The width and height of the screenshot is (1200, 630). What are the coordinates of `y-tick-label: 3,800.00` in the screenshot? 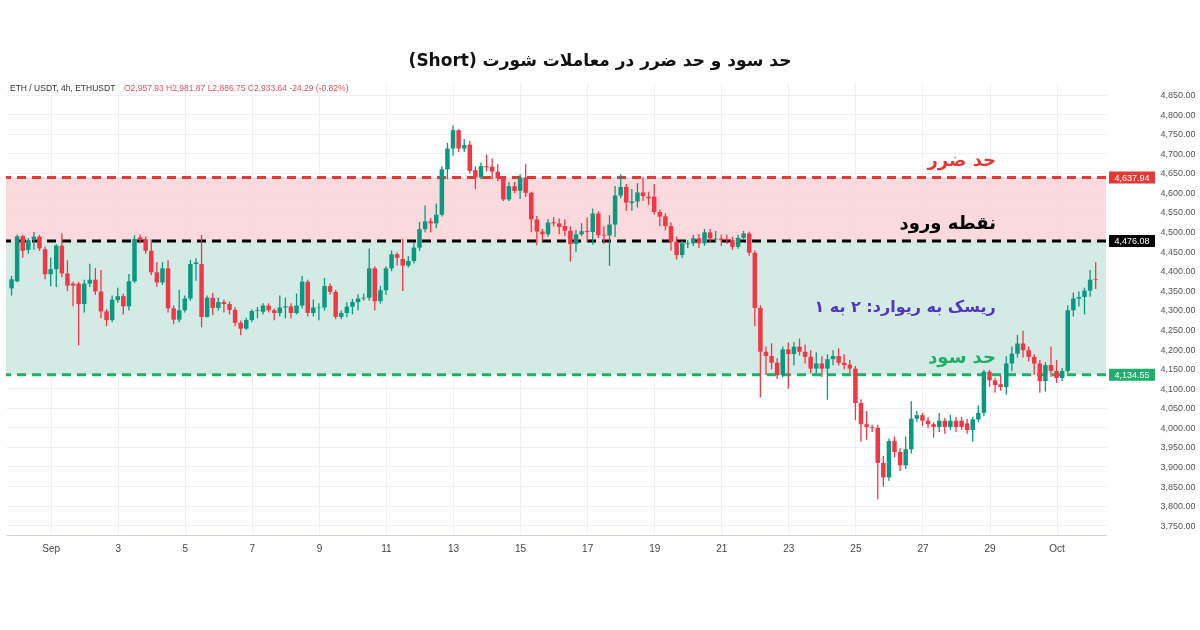 It's located at (1178, 506).